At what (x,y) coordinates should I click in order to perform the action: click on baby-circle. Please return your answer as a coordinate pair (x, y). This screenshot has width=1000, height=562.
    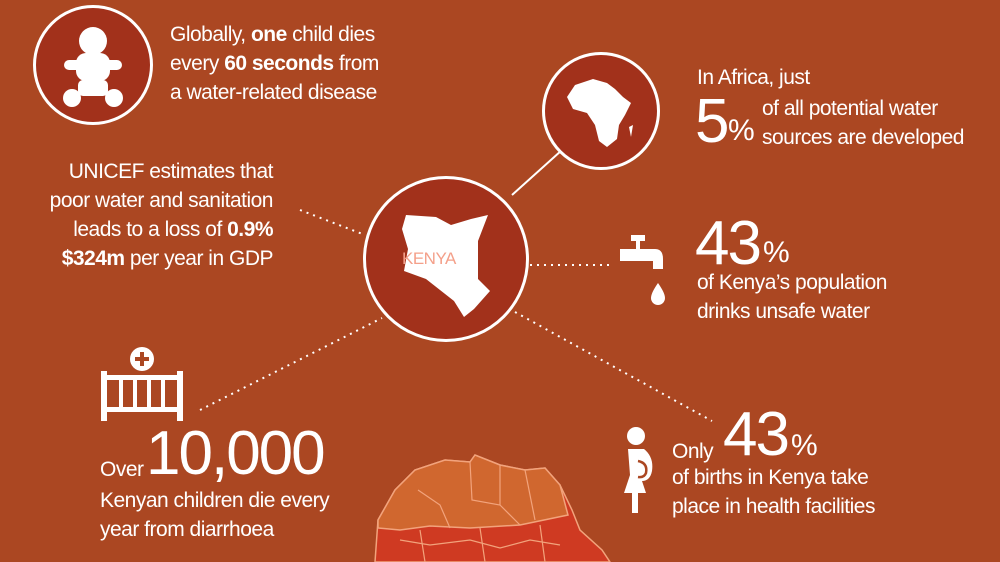
    Looking at the image, I should click on (93, 65).